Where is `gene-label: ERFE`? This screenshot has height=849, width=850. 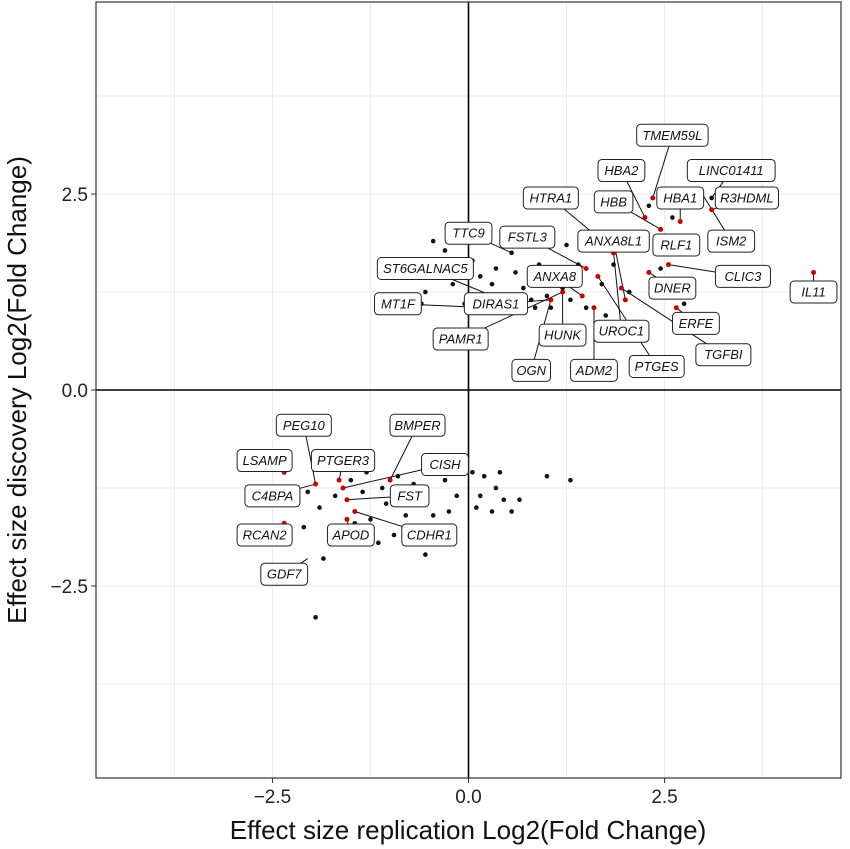
gene-label: ERFE is located at coordinates (696, 323).